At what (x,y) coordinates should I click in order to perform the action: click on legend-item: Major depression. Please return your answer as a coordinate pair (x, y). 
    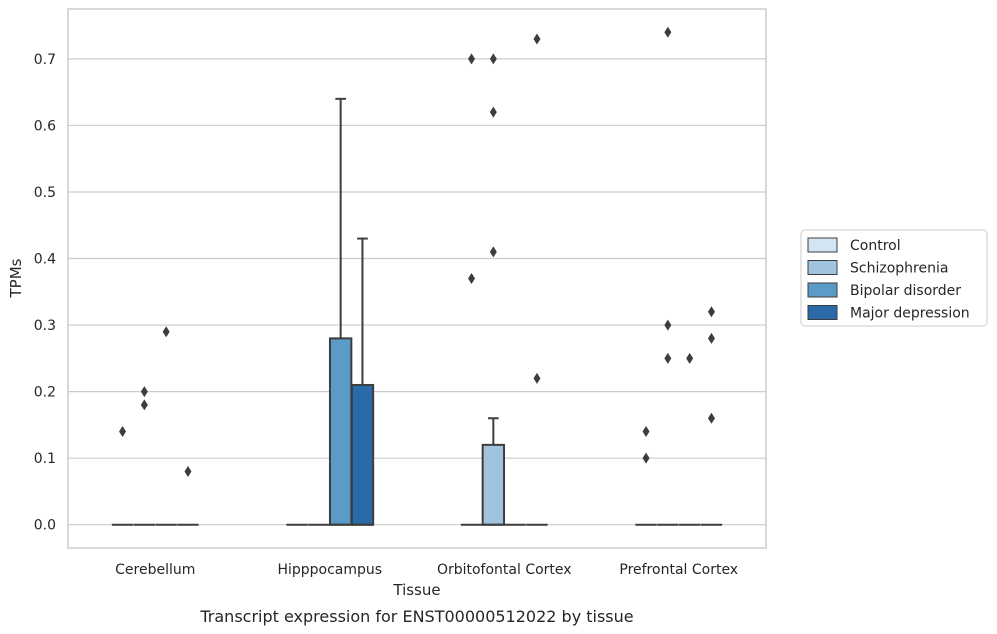
    Looking at the image, I should click on (888, 313).